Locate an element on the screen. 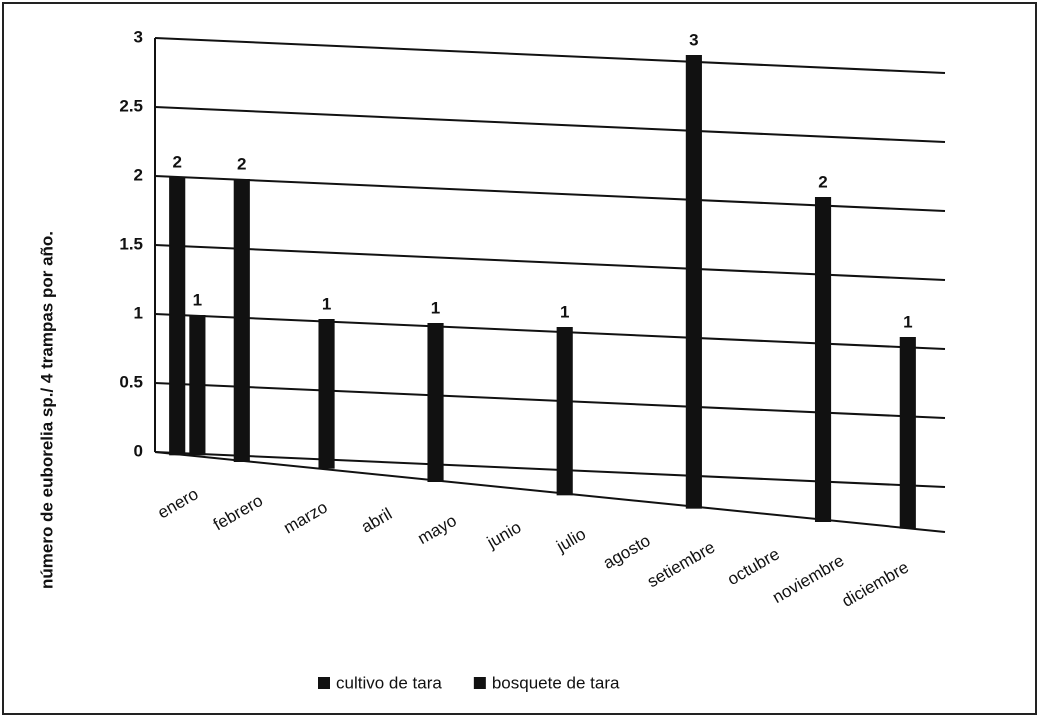 The width and height of the screenshot is (1039, 717). x-tick-label: marzo is located at coordinates (305, 518).